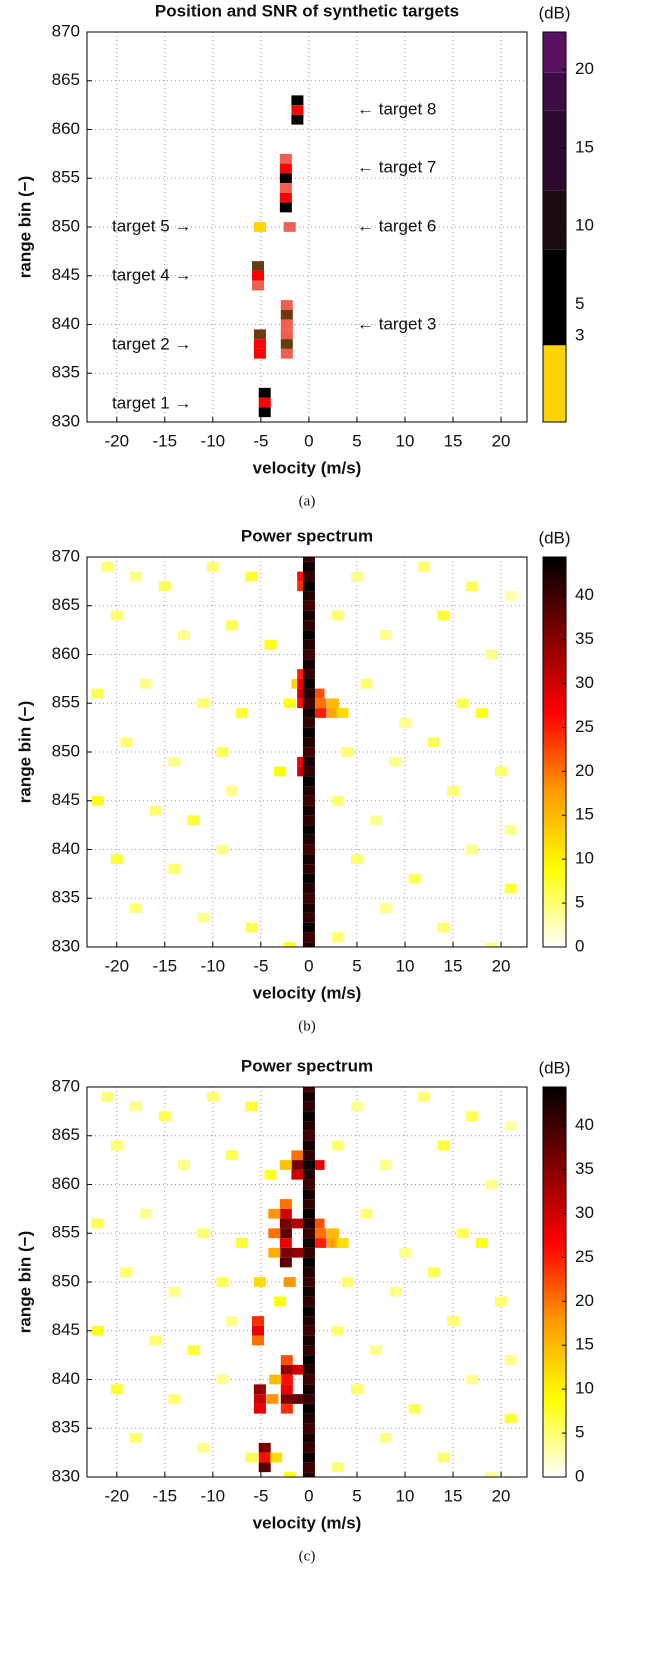 The height and width of the screenshot is (1669, 658). I want to click on annotation: target 1 →, so click(151, 402).